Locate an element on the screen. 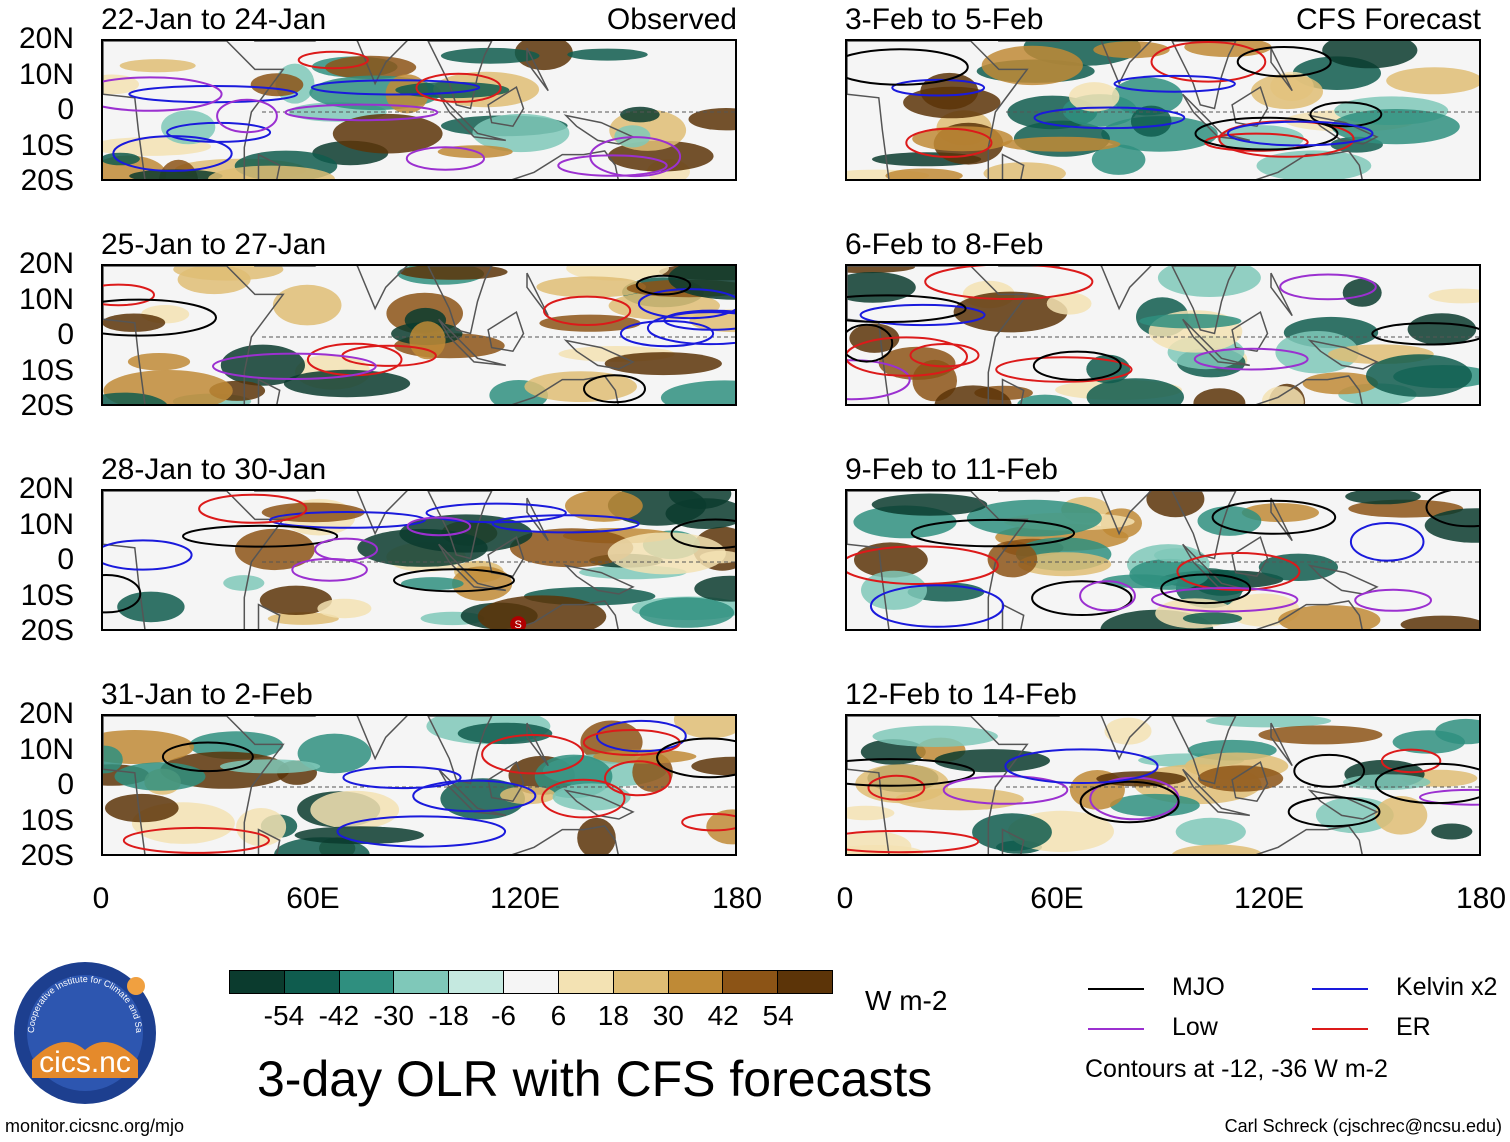  colorbar-tick-label: -30 is located at coordinates (393, 1015).